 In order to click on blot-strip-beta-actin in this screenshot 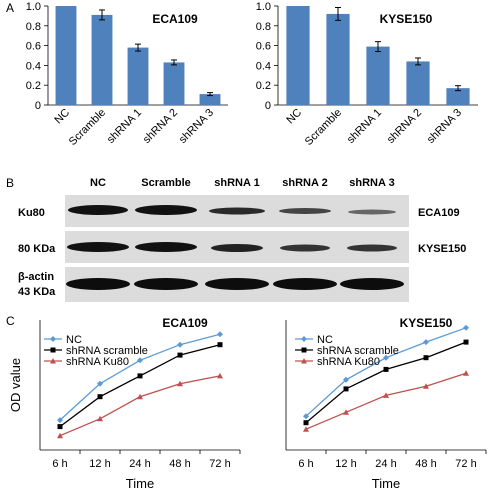, I will do `click(237, 284)`.